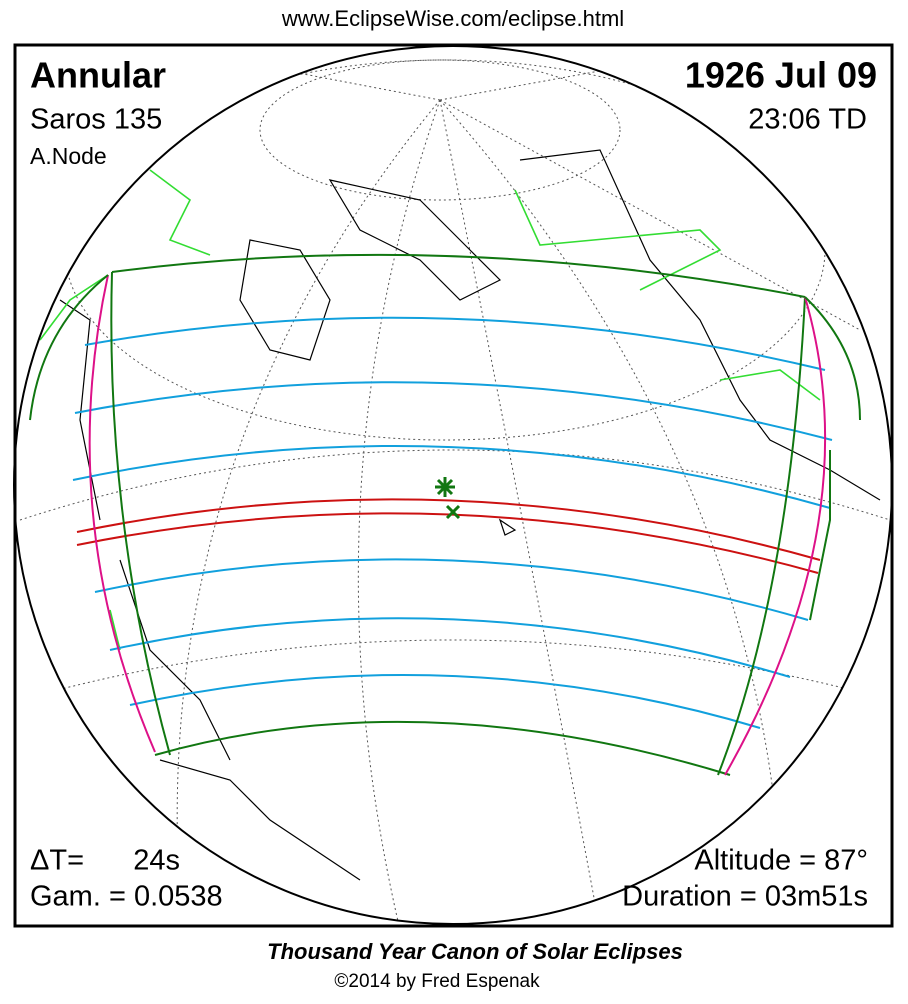 This screenshot has width=908, height=1004. Describe the element at coordinates (437, 981) in the screenshot. I see `copyright: ©2014 by Fred Espenak` at that location.